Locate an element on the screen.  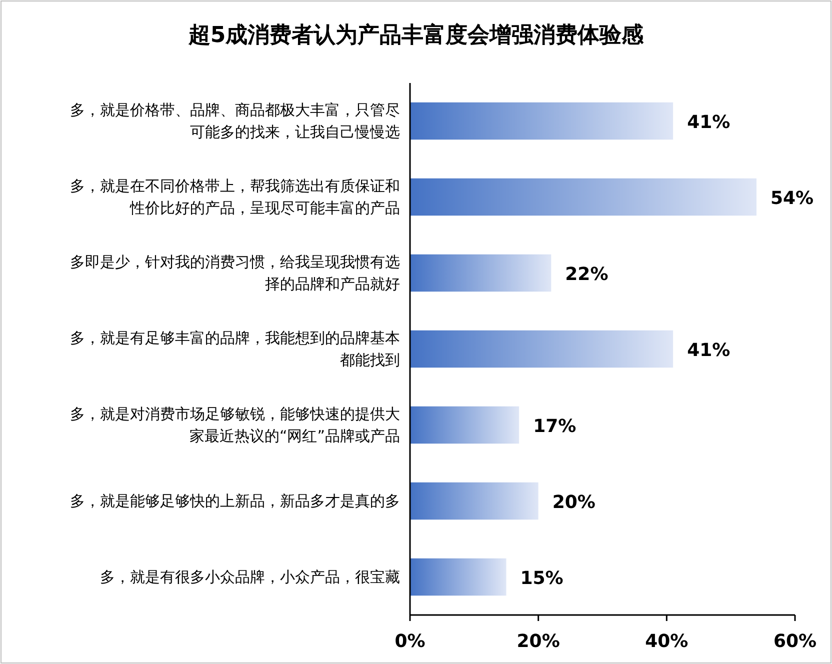
y-tick-label: 多，就是能够足够快的上新品，新品多才是真的多 is located at coordinates (235, 501).